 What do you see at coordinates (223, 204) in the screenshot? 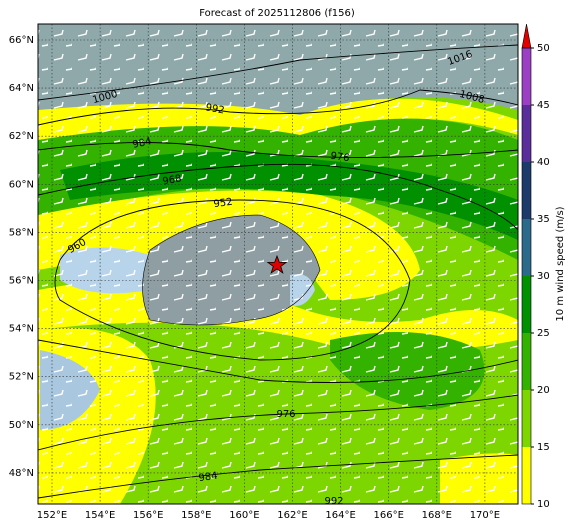
I see `isobar-label: 952` at bounding box center [223, 204].